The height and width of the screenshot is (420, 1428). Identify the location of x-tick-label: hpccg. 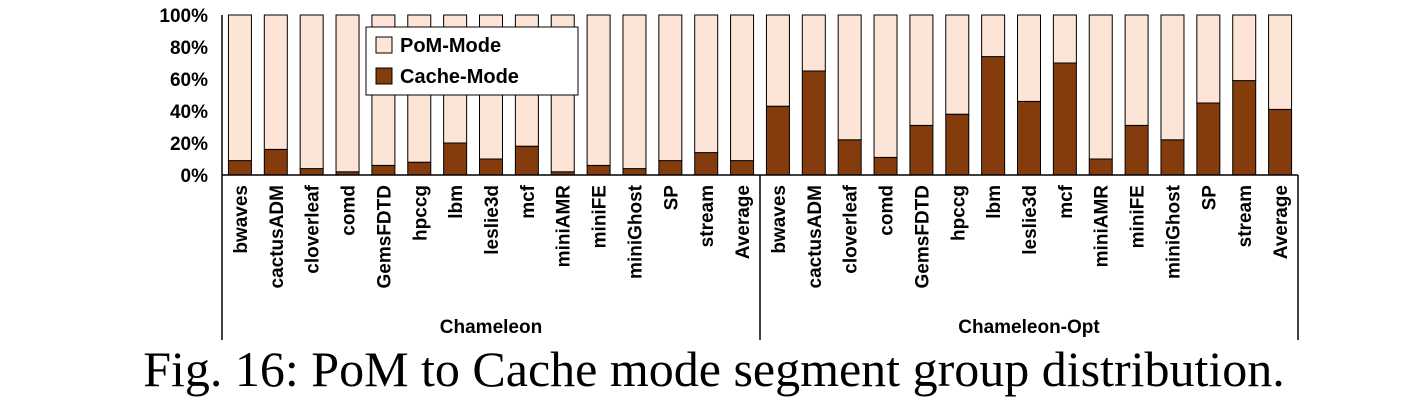
(420, 213).